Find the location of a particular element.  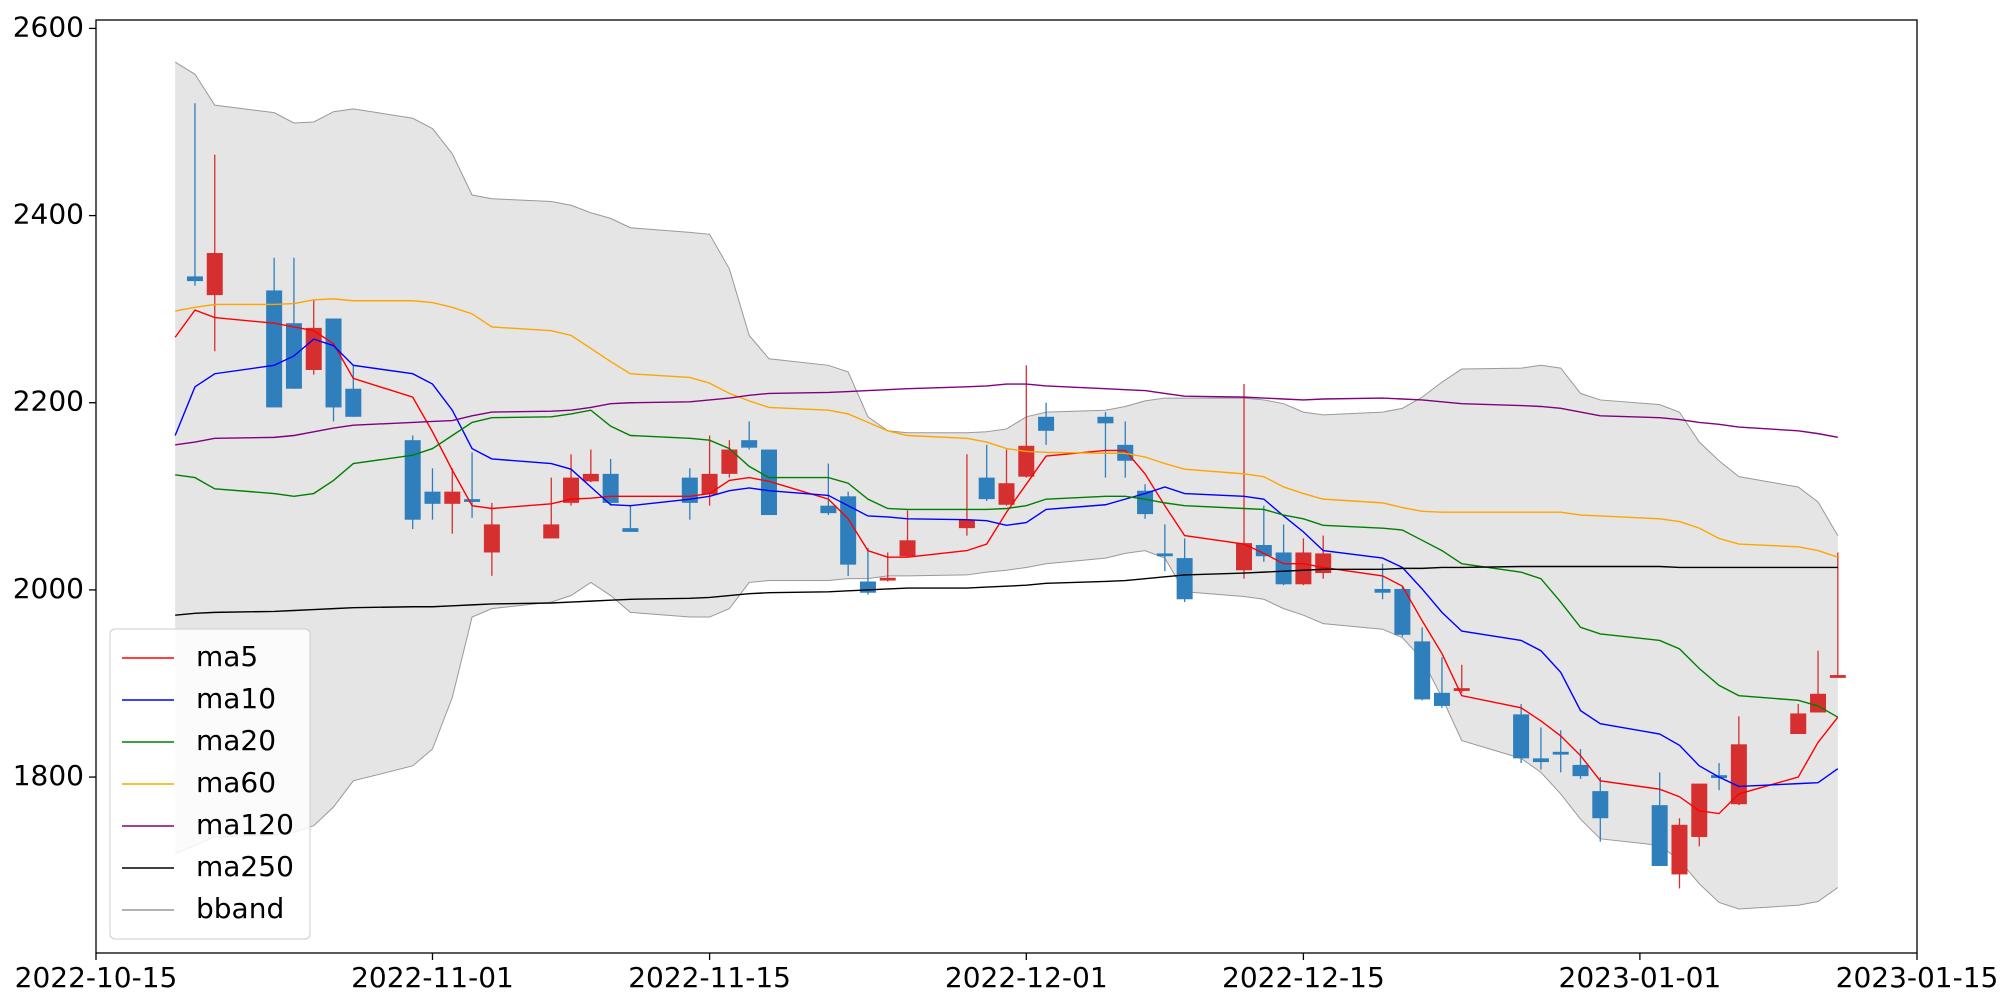

x-tick-label: 2023-01-15 is located at coordinates (1917, 977).